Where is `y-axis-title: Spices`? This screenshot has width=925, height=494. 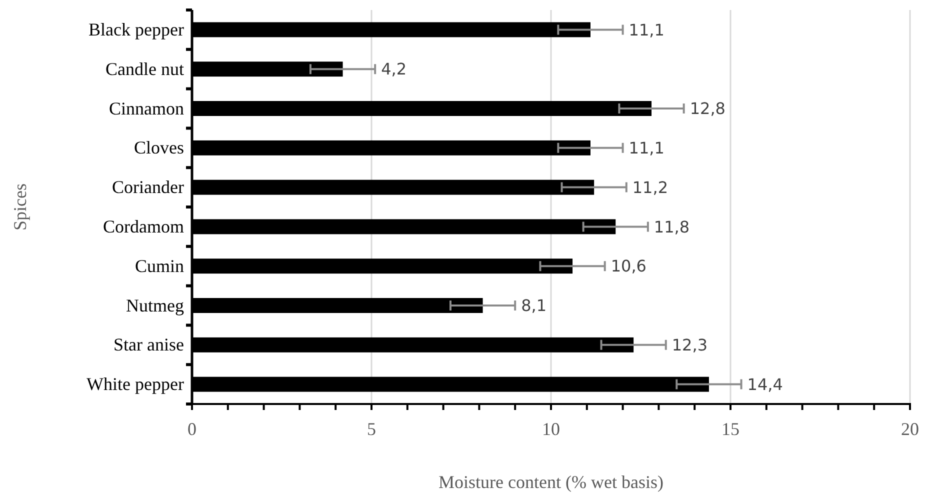 y-axis-title: Spices is located at coordinates (20, 207).